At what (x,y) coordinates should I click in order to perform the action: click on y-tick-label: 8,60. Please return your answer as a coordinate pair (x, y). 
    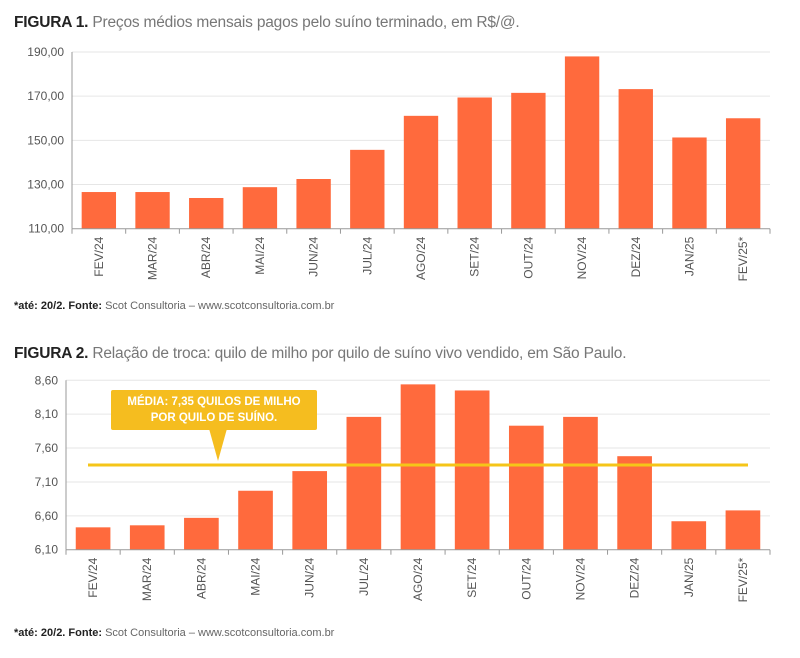
    Looking at the image, I should click on (47, 380).